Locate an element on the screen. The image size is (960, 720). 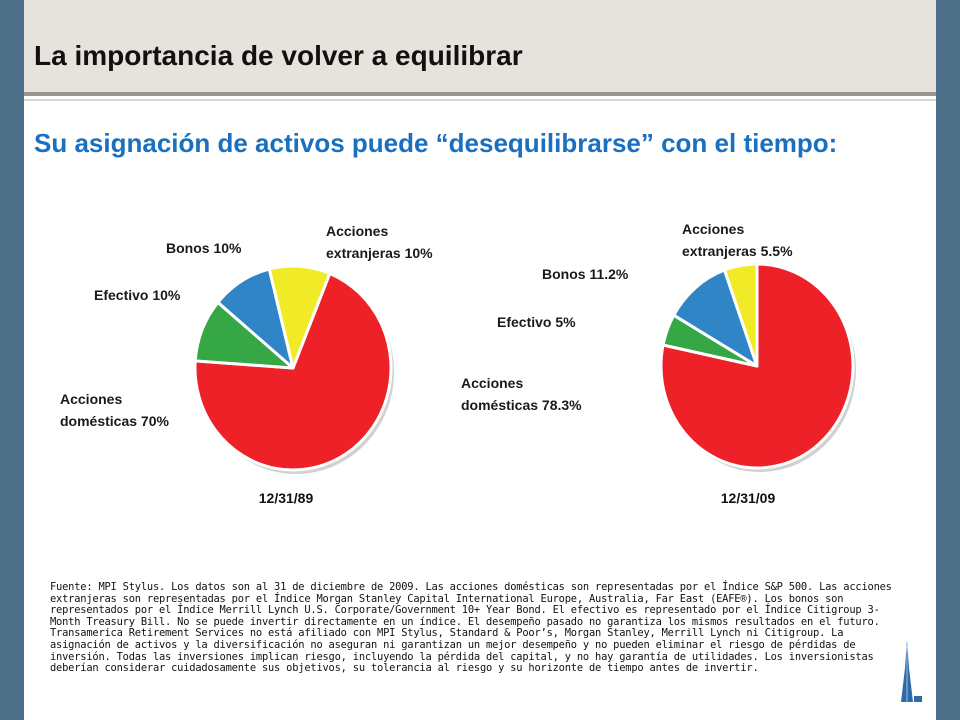
chart-date-label: 12/31/09 is located at coordinates (748, 498).